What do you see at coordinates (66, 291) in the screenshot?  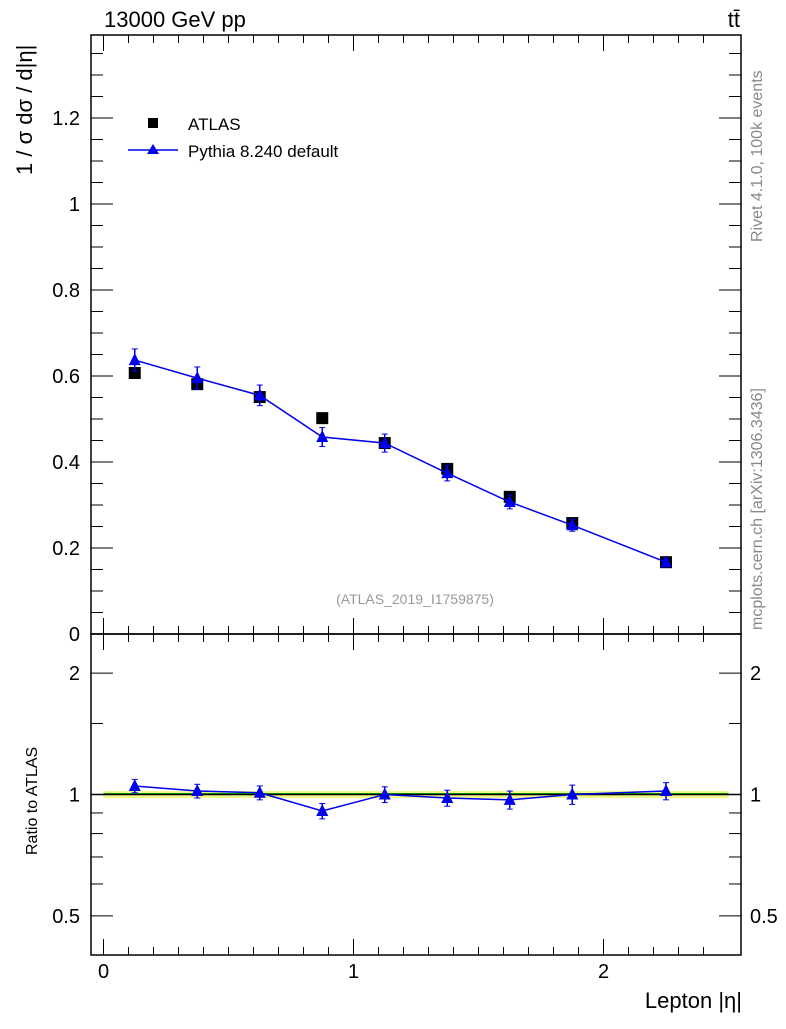 I see `y-tick-label: 0.8` at bounding box center [66, 291].